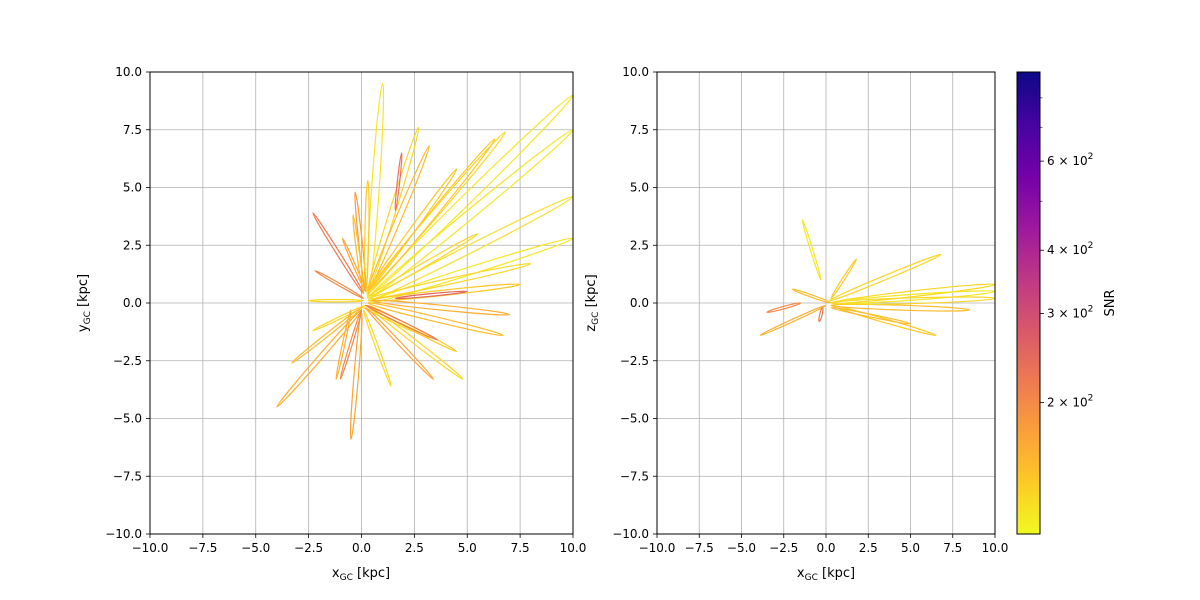 The width and height of the screenshot is (1200, 600). What do you see at coordinates (150, 548) in the screenshot?
I see `left-xtick-label: −10.0` at bounding box center [150, 548].